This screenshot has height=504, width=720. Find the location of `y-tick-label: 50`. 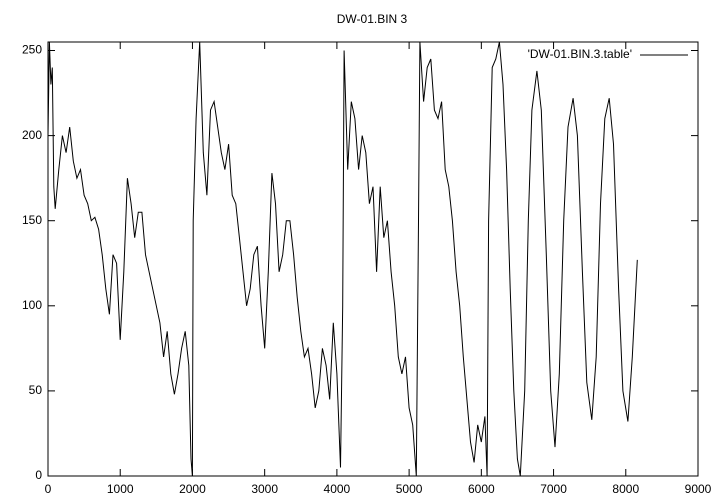

y-tick-label: 50 is located at coordinates (36, 390).